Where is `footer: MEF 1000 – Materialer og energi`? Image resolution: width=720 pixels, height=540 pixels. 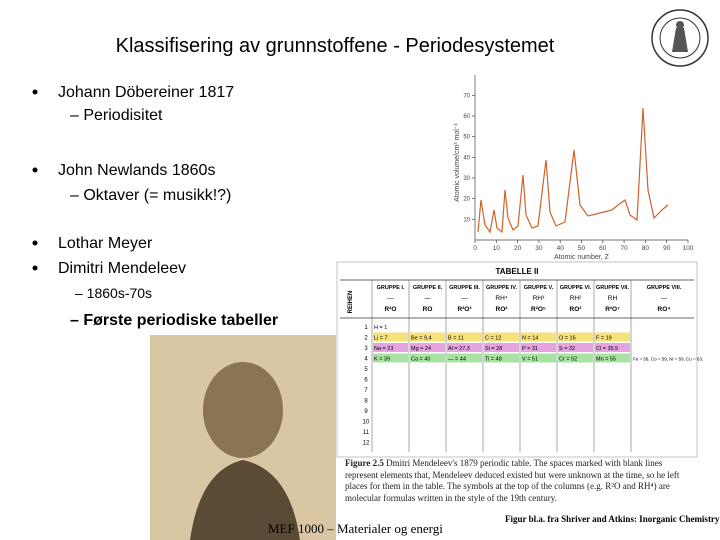 footer: MEF 1000 – Materialer og energi is located at coordinates (355, 528).